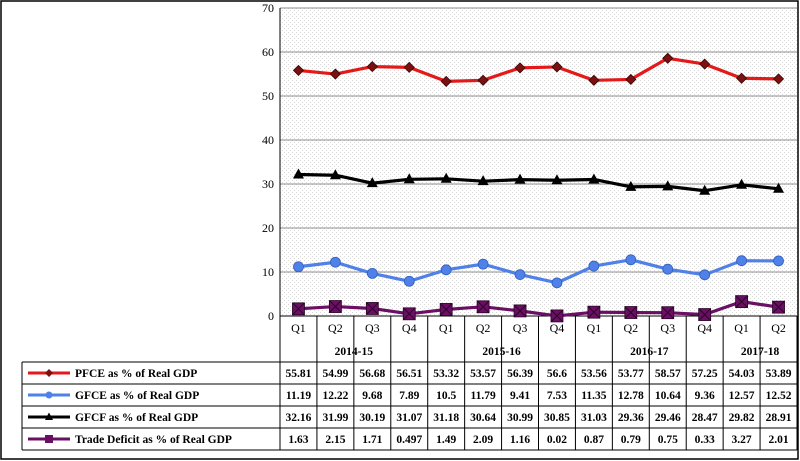 The height and width of the screenshot is (461, 800). Describe the element at coordinates (668, 418) in the screenshot. I see `table-cell-value: 29.46` at that location.